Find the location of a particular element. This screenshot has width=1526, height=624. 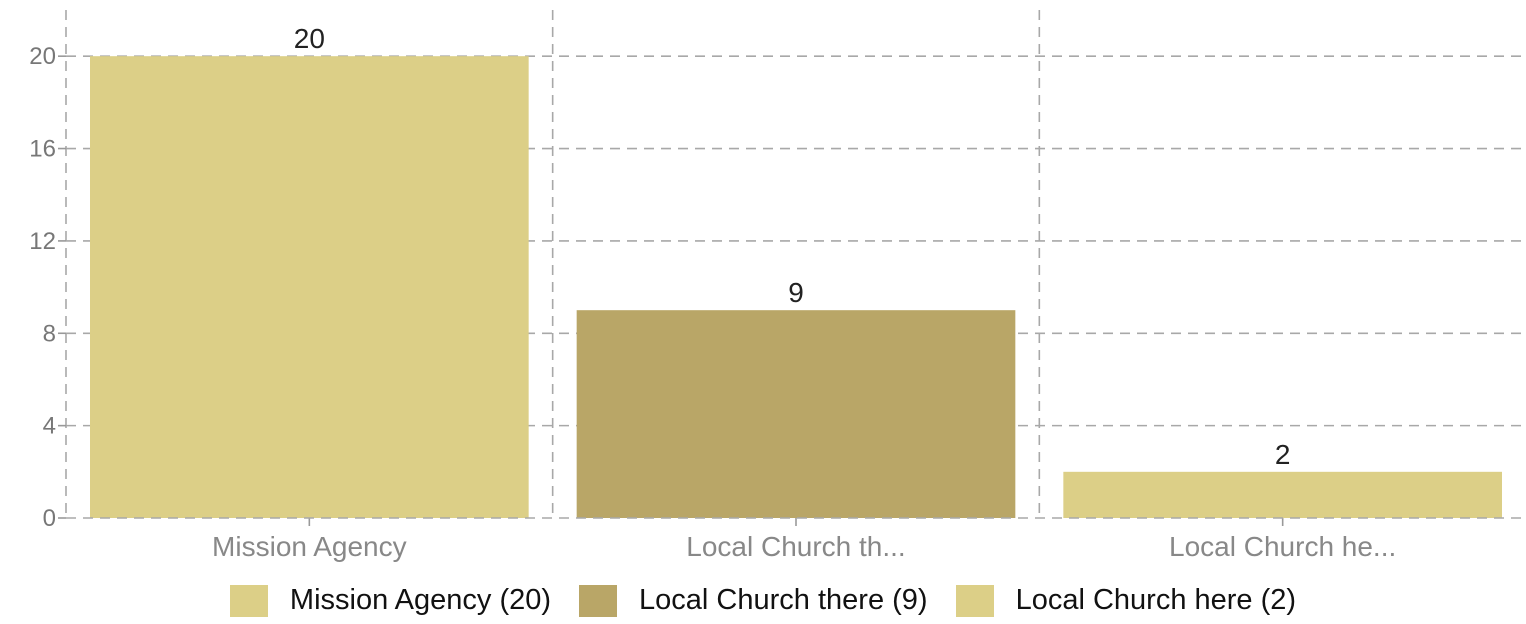

y-tick-label: 4 is located at coordinates (49, 426).